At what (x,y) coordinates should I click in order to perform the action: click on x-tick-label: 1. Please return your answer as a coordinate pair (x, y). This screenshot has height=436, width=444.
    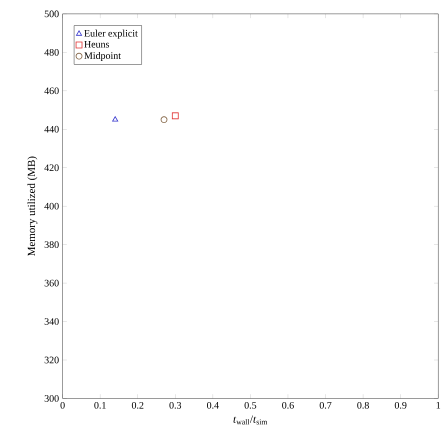
    Looking at the image, I should click on (438, 405).